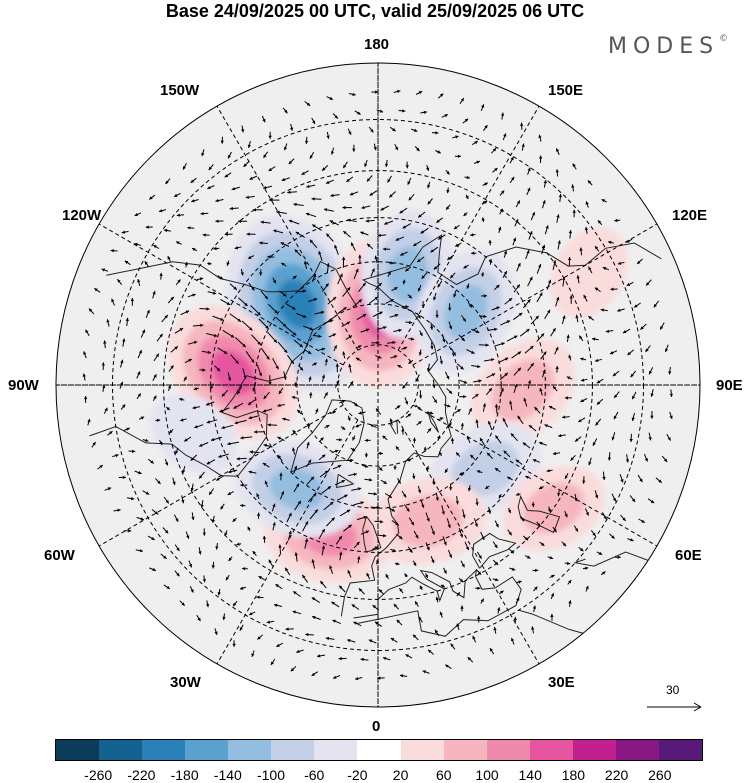 The width and height of the screenshot is (750, 783). What do you see at coordinates (553, 508) in the screenshot?
I see `anomaly-contour` at bounding box center [553, 508].